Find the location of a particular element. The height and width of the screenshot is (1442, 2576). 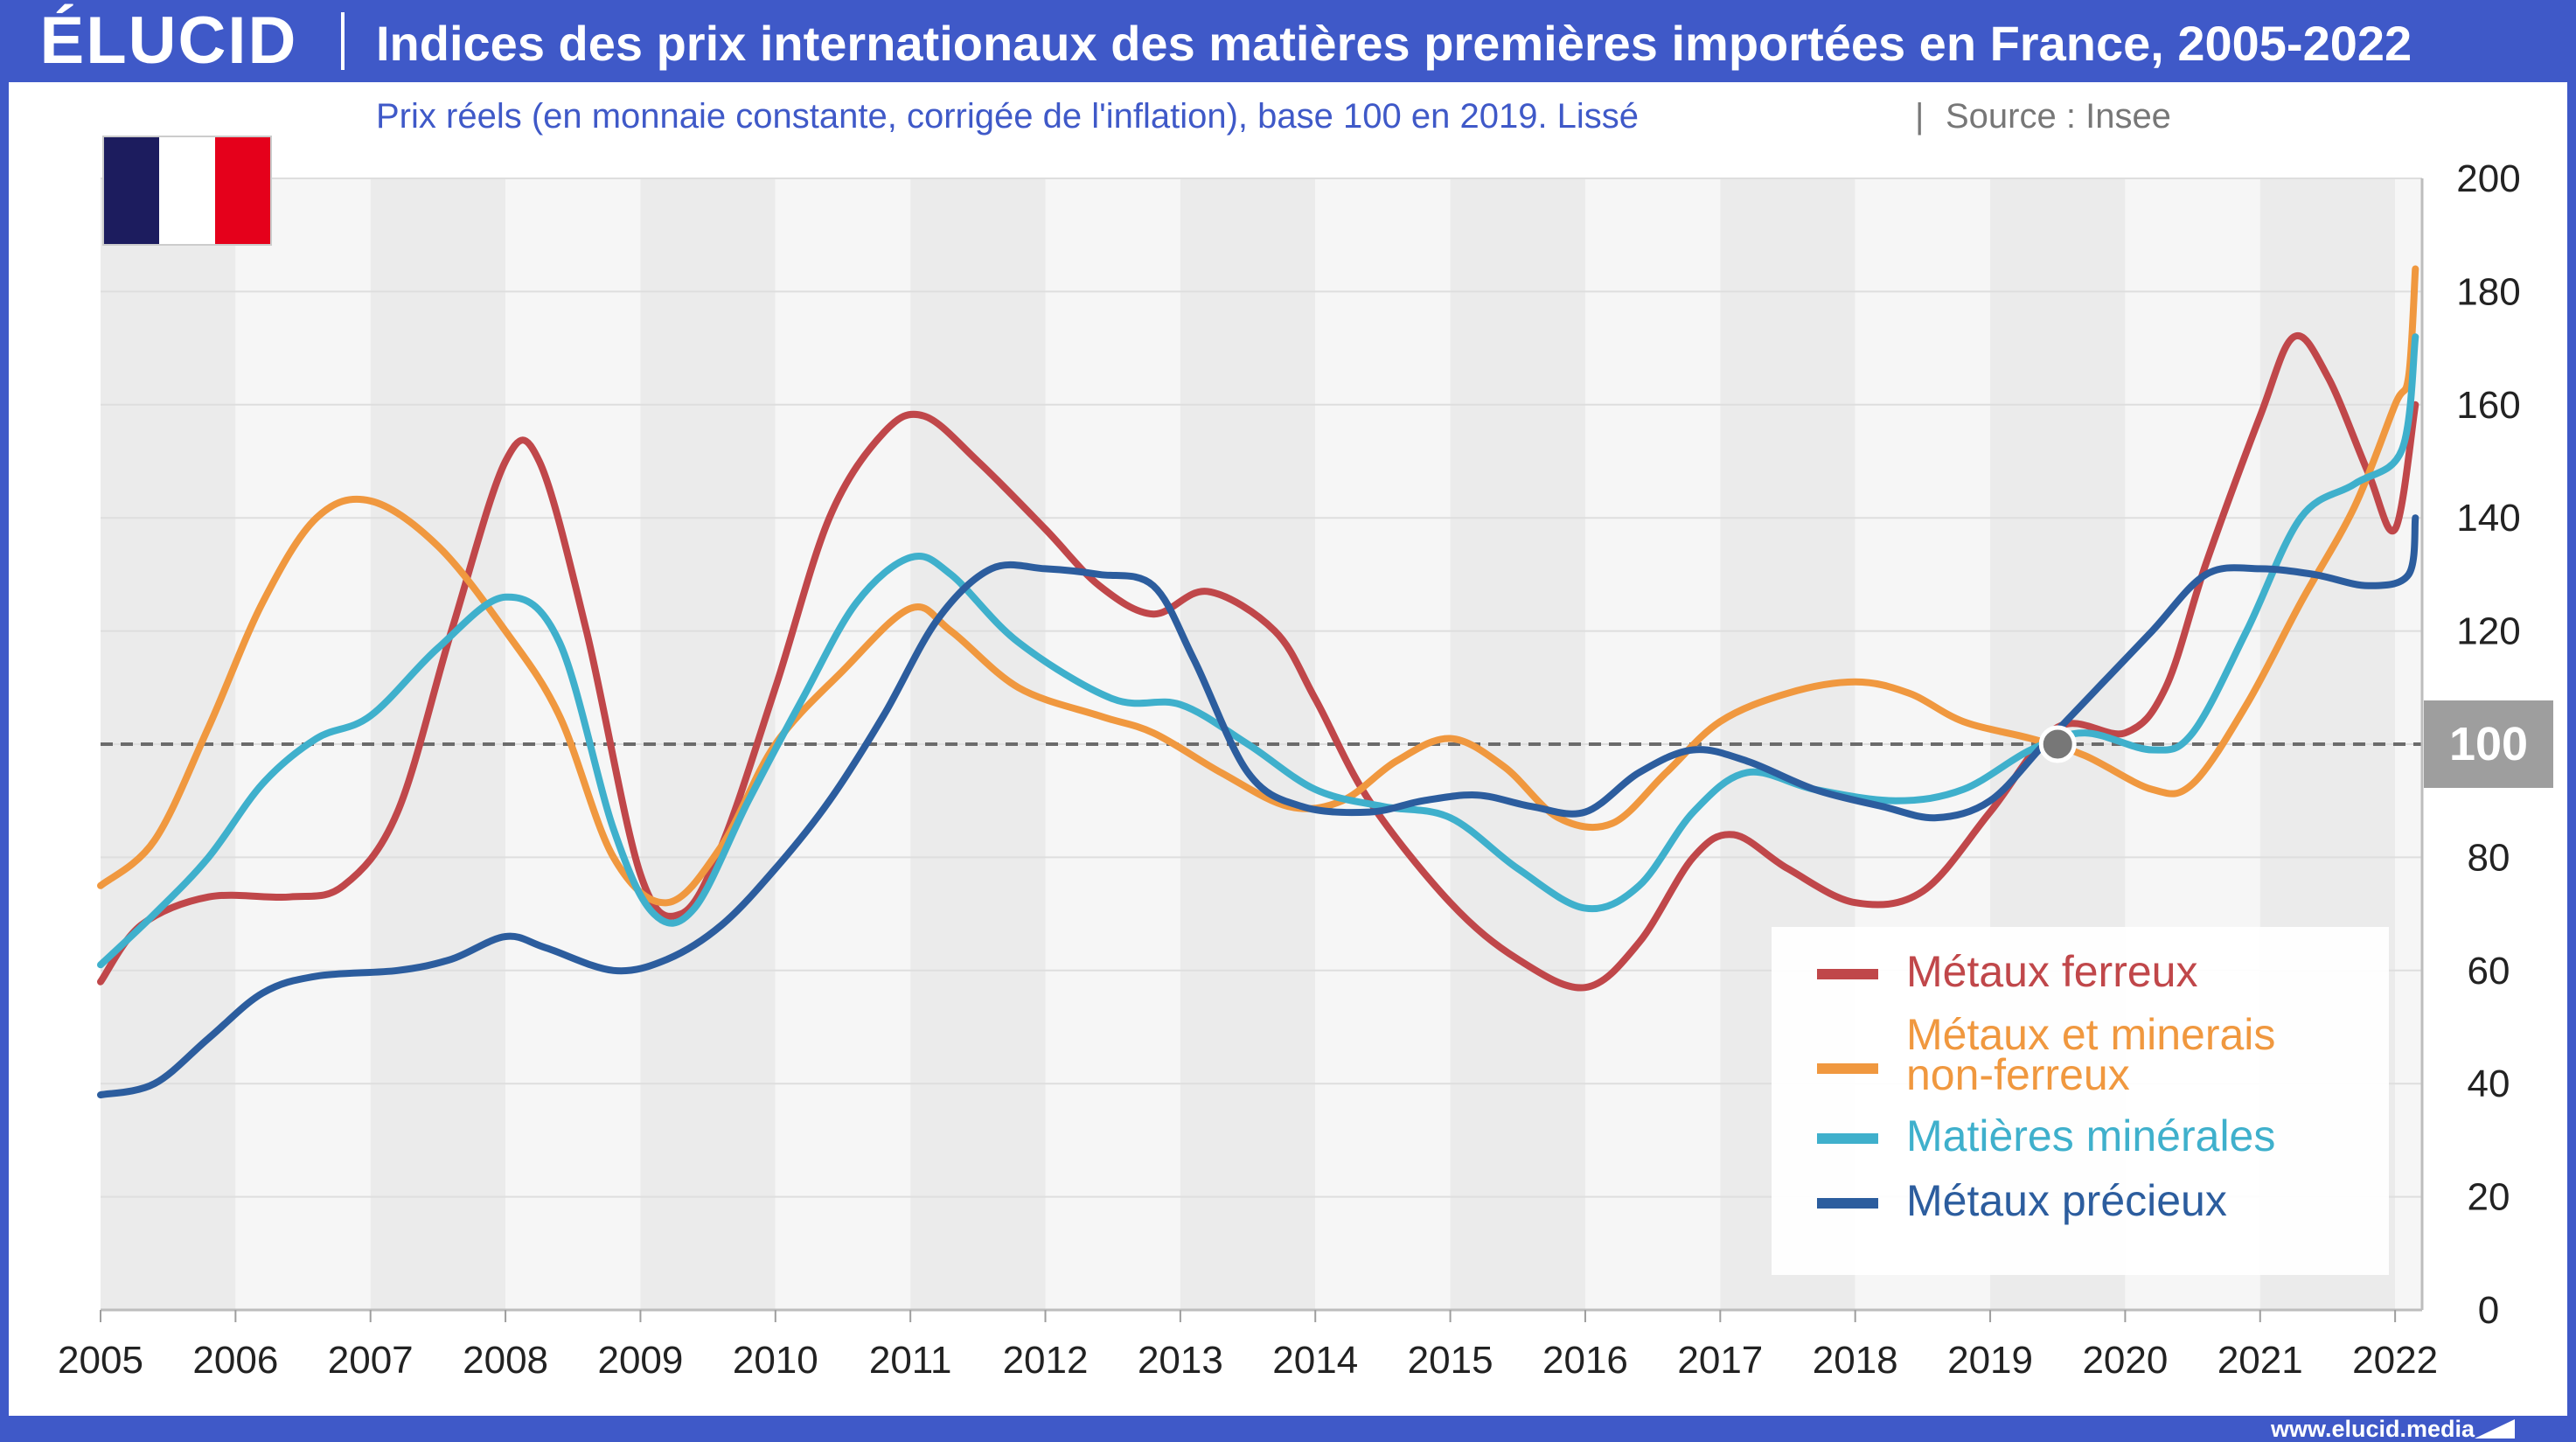

reference-point-marker is located at coordinates (2057, 744).